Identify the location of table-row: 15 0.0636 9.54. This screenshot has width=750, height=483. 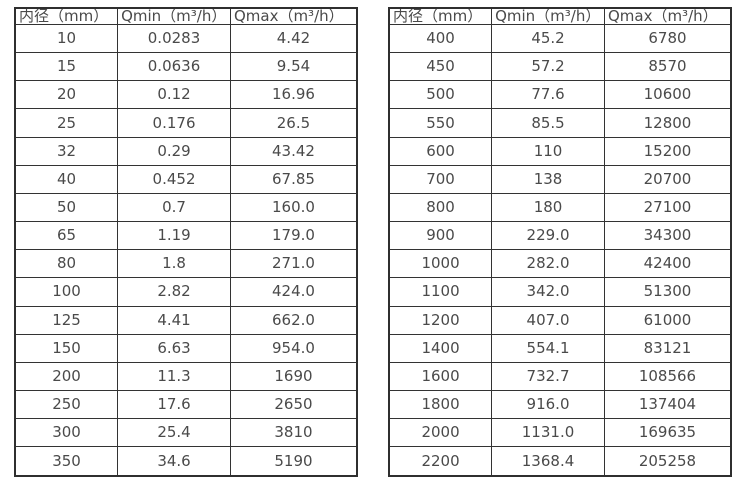
(186, 67).